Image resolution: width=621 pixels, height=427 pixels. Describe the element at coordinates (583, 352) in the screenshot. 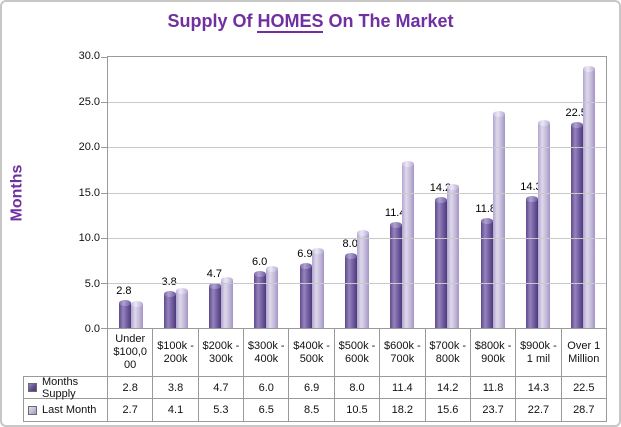

I see `category-cell: Over 1 Million` at that location.